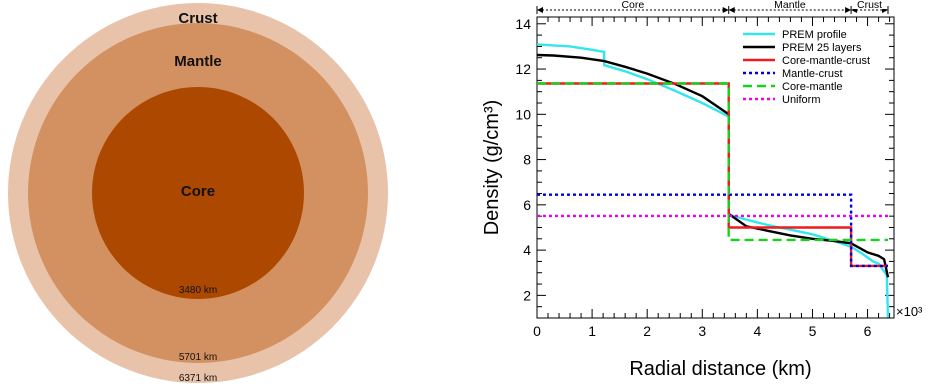  I want to click on mantle-label: Mantle, so click(198, 61).